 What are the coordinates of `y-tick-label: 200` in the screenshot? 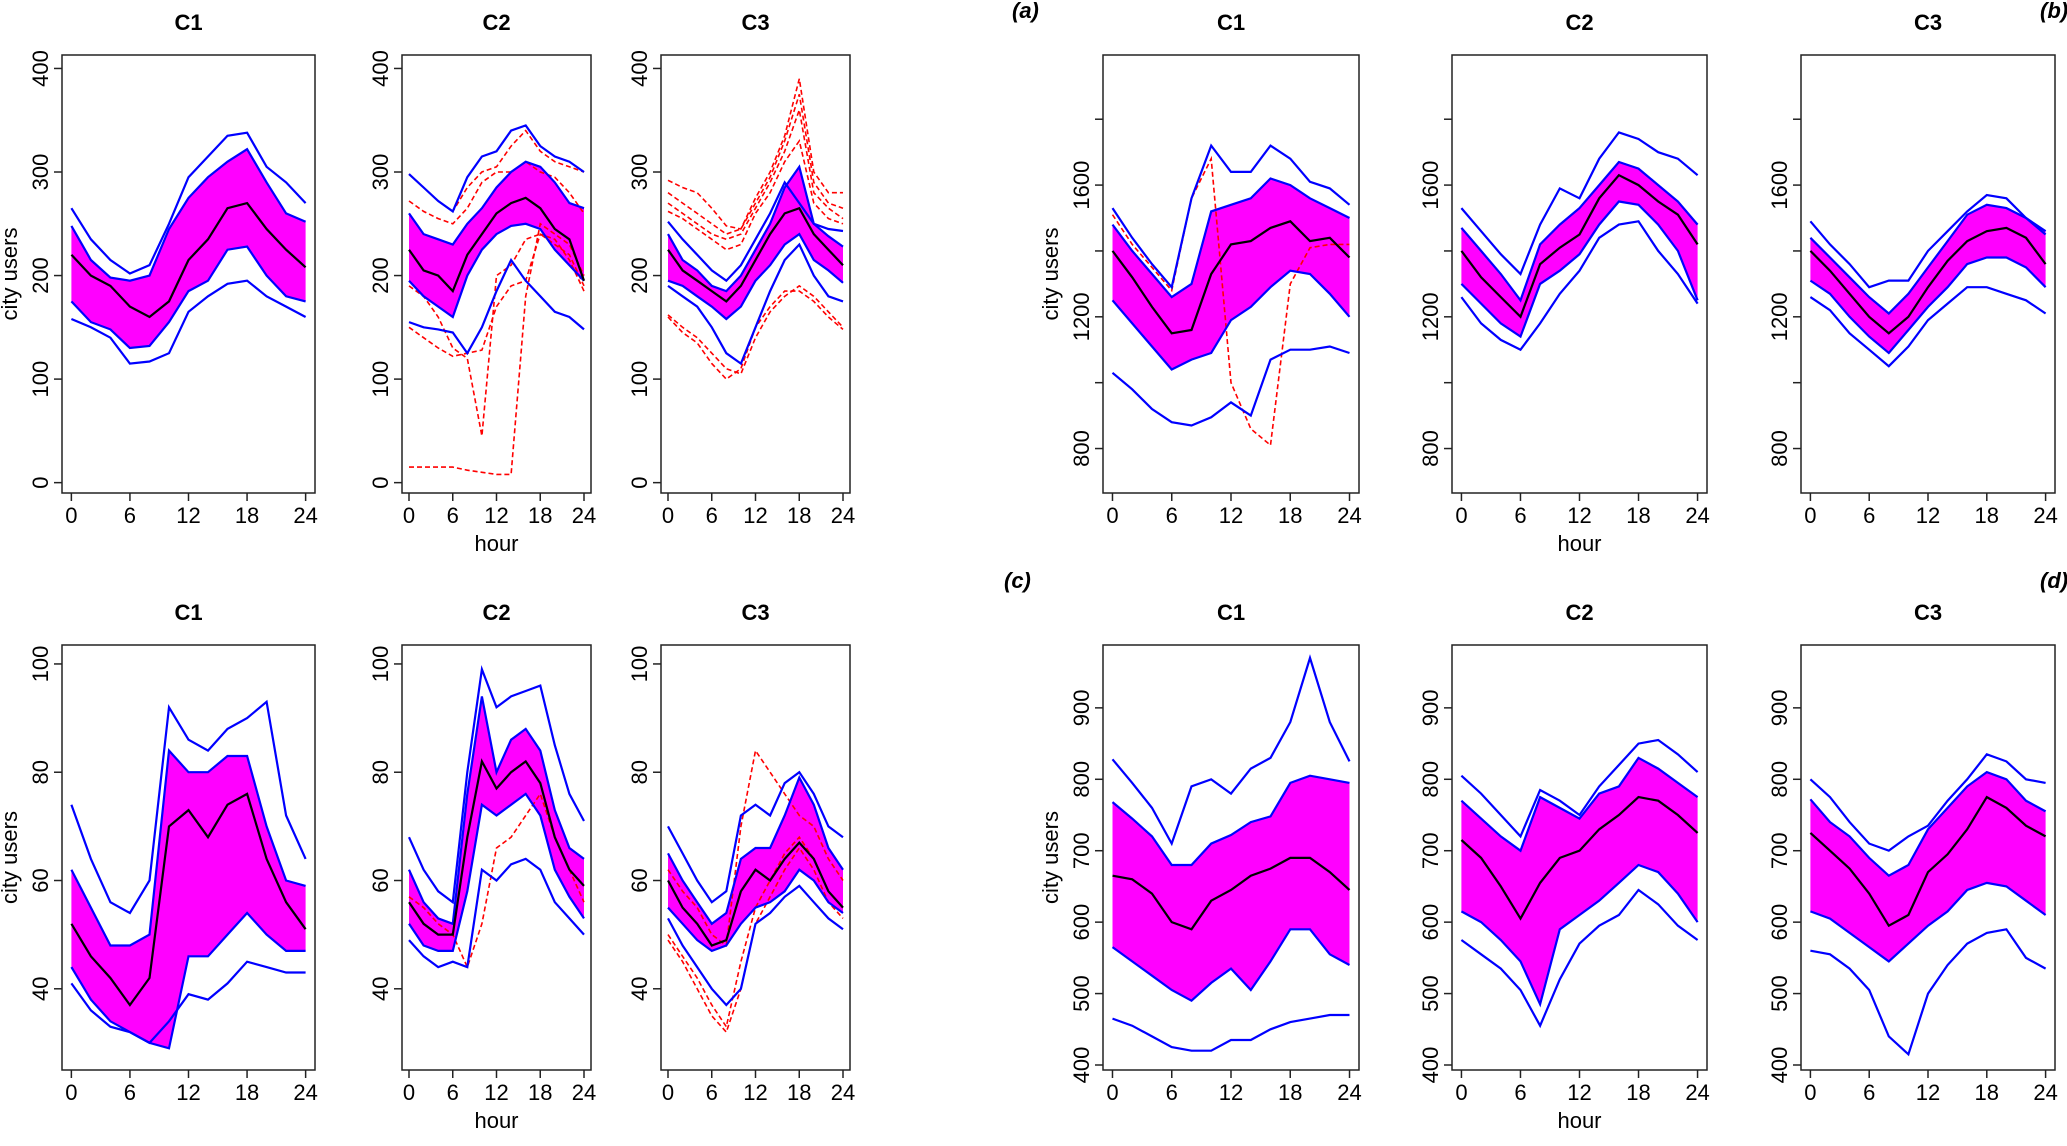 It's located at (40, 275).